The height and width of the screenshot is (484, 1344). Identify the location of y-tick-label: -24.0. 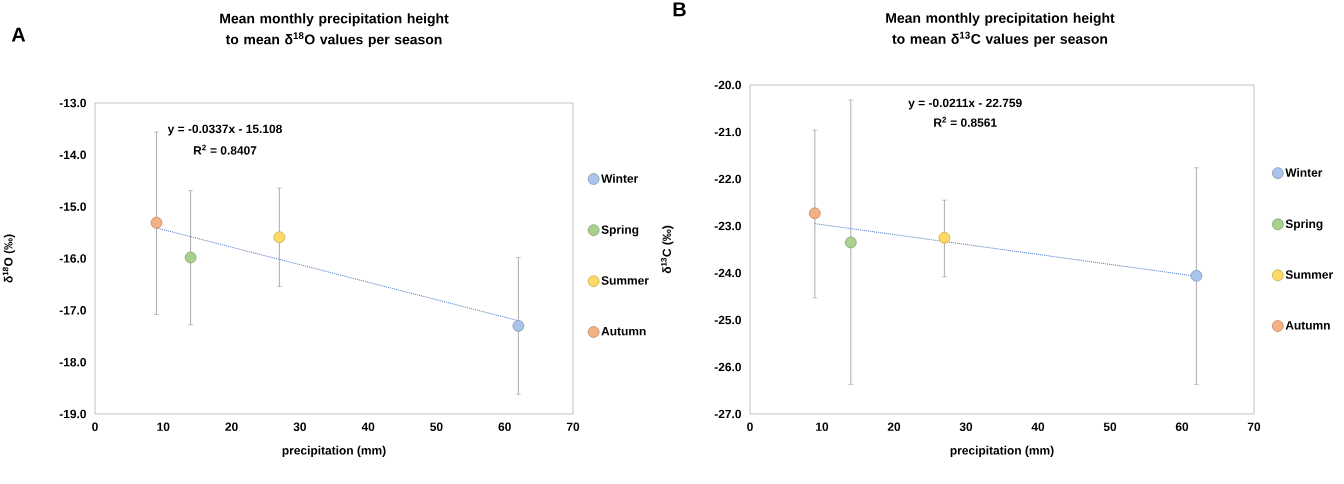
(727, 273).